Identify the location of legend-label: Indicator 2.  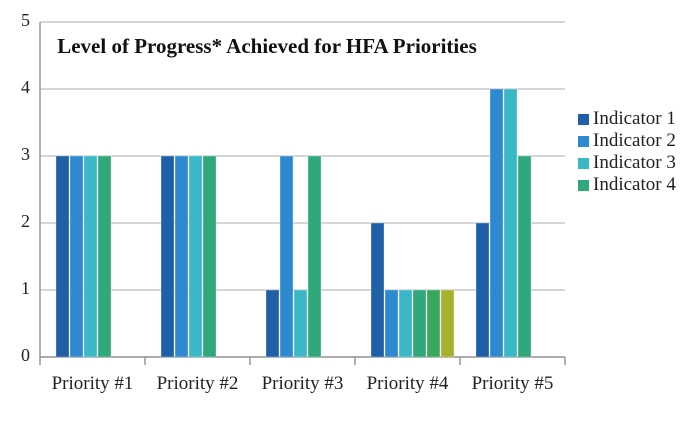
(634, 140).